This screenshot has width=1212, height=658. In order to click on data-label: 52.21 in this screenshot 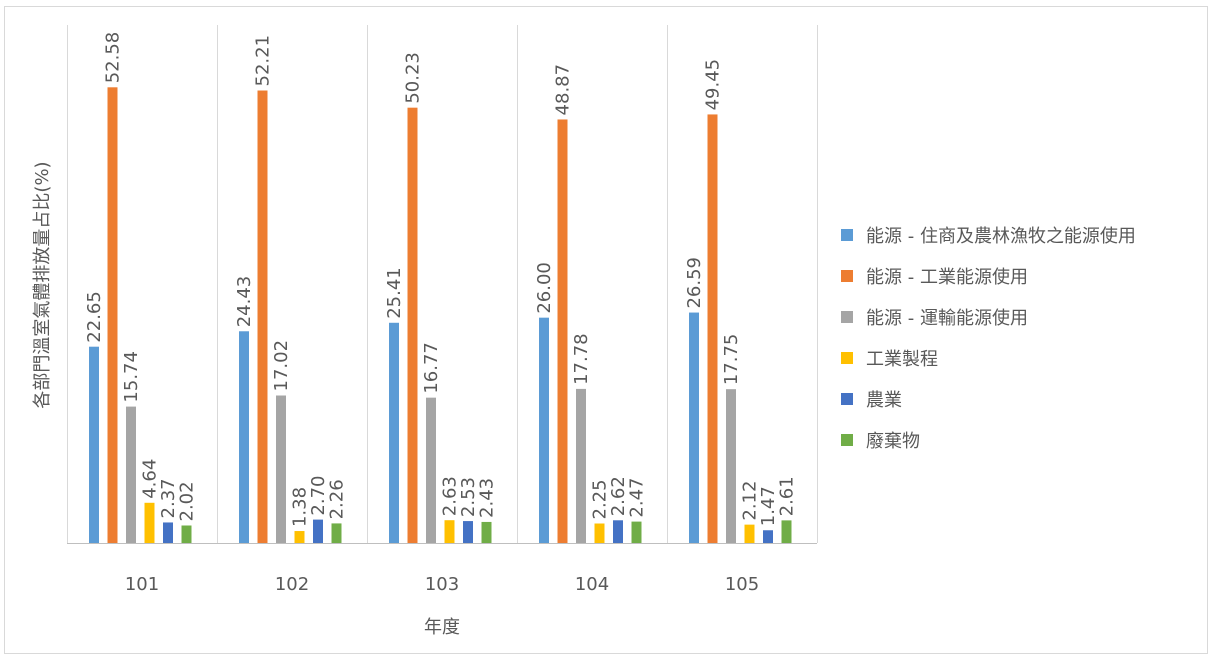, I will do `click(263, 61)`.